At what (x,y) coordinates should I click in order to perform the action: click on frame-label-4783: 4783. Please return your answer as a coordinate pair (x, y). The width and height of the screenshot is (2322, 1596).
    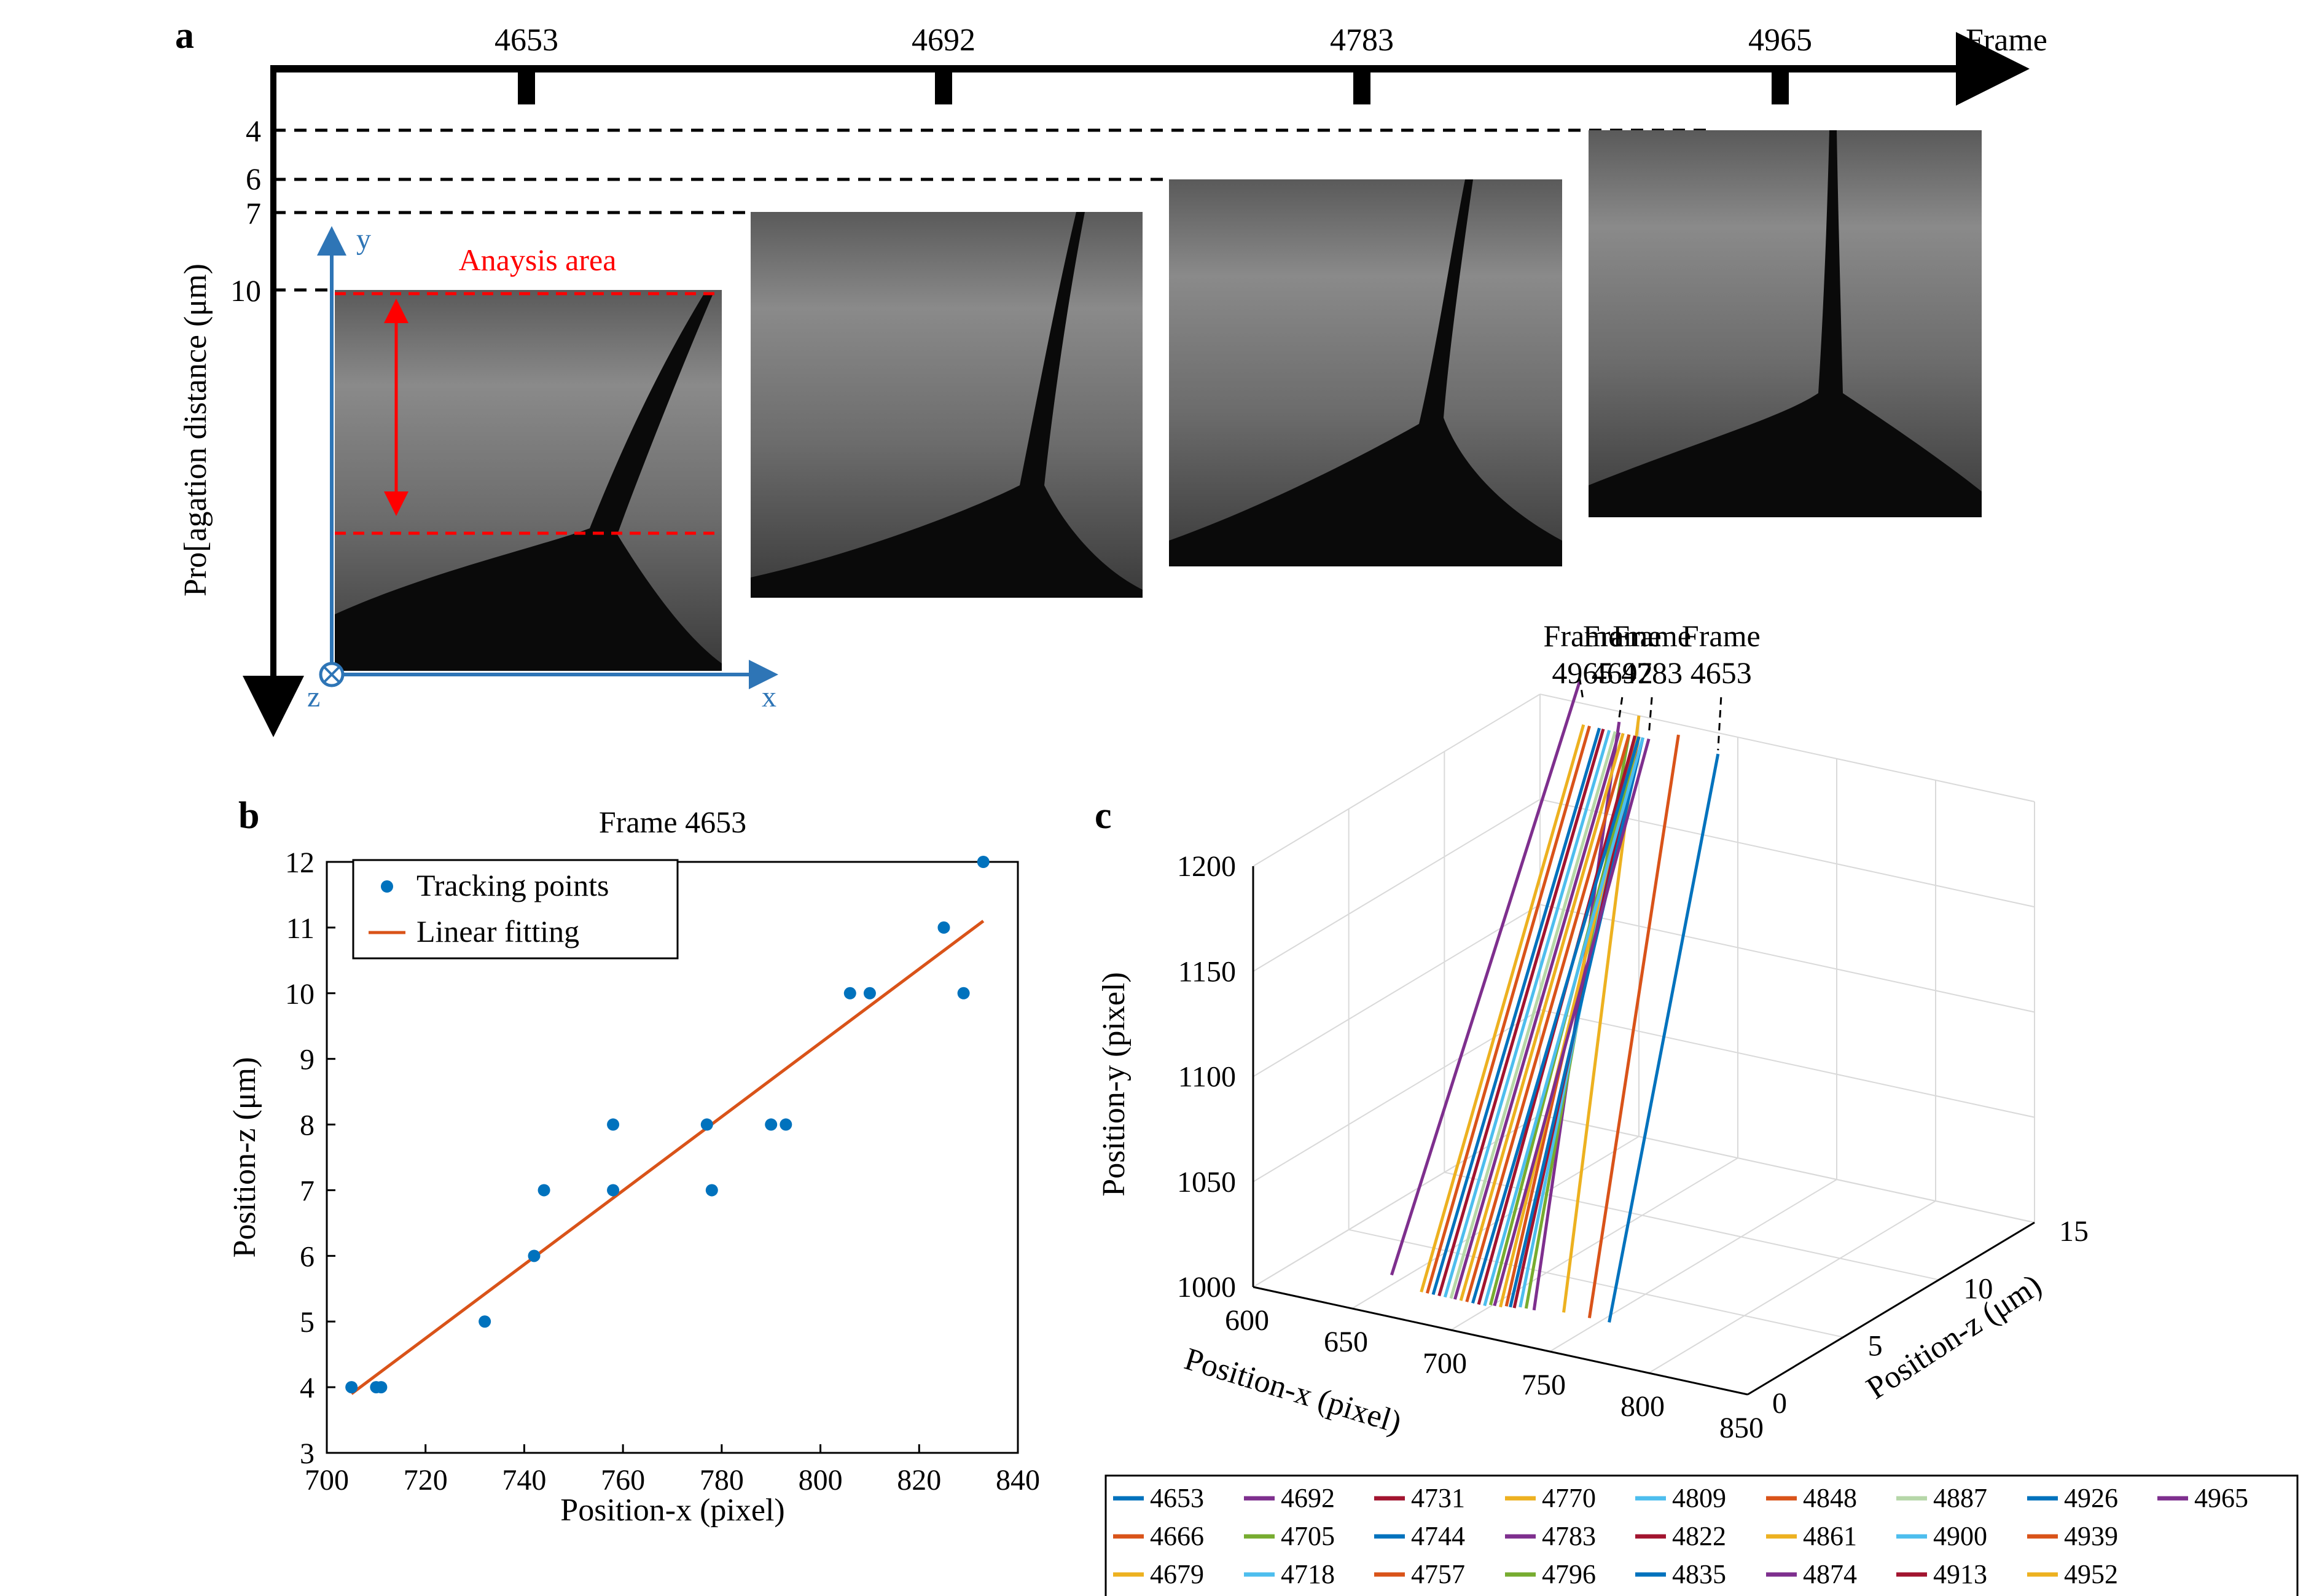
    Looking at the image, I should click on (1362, 40).